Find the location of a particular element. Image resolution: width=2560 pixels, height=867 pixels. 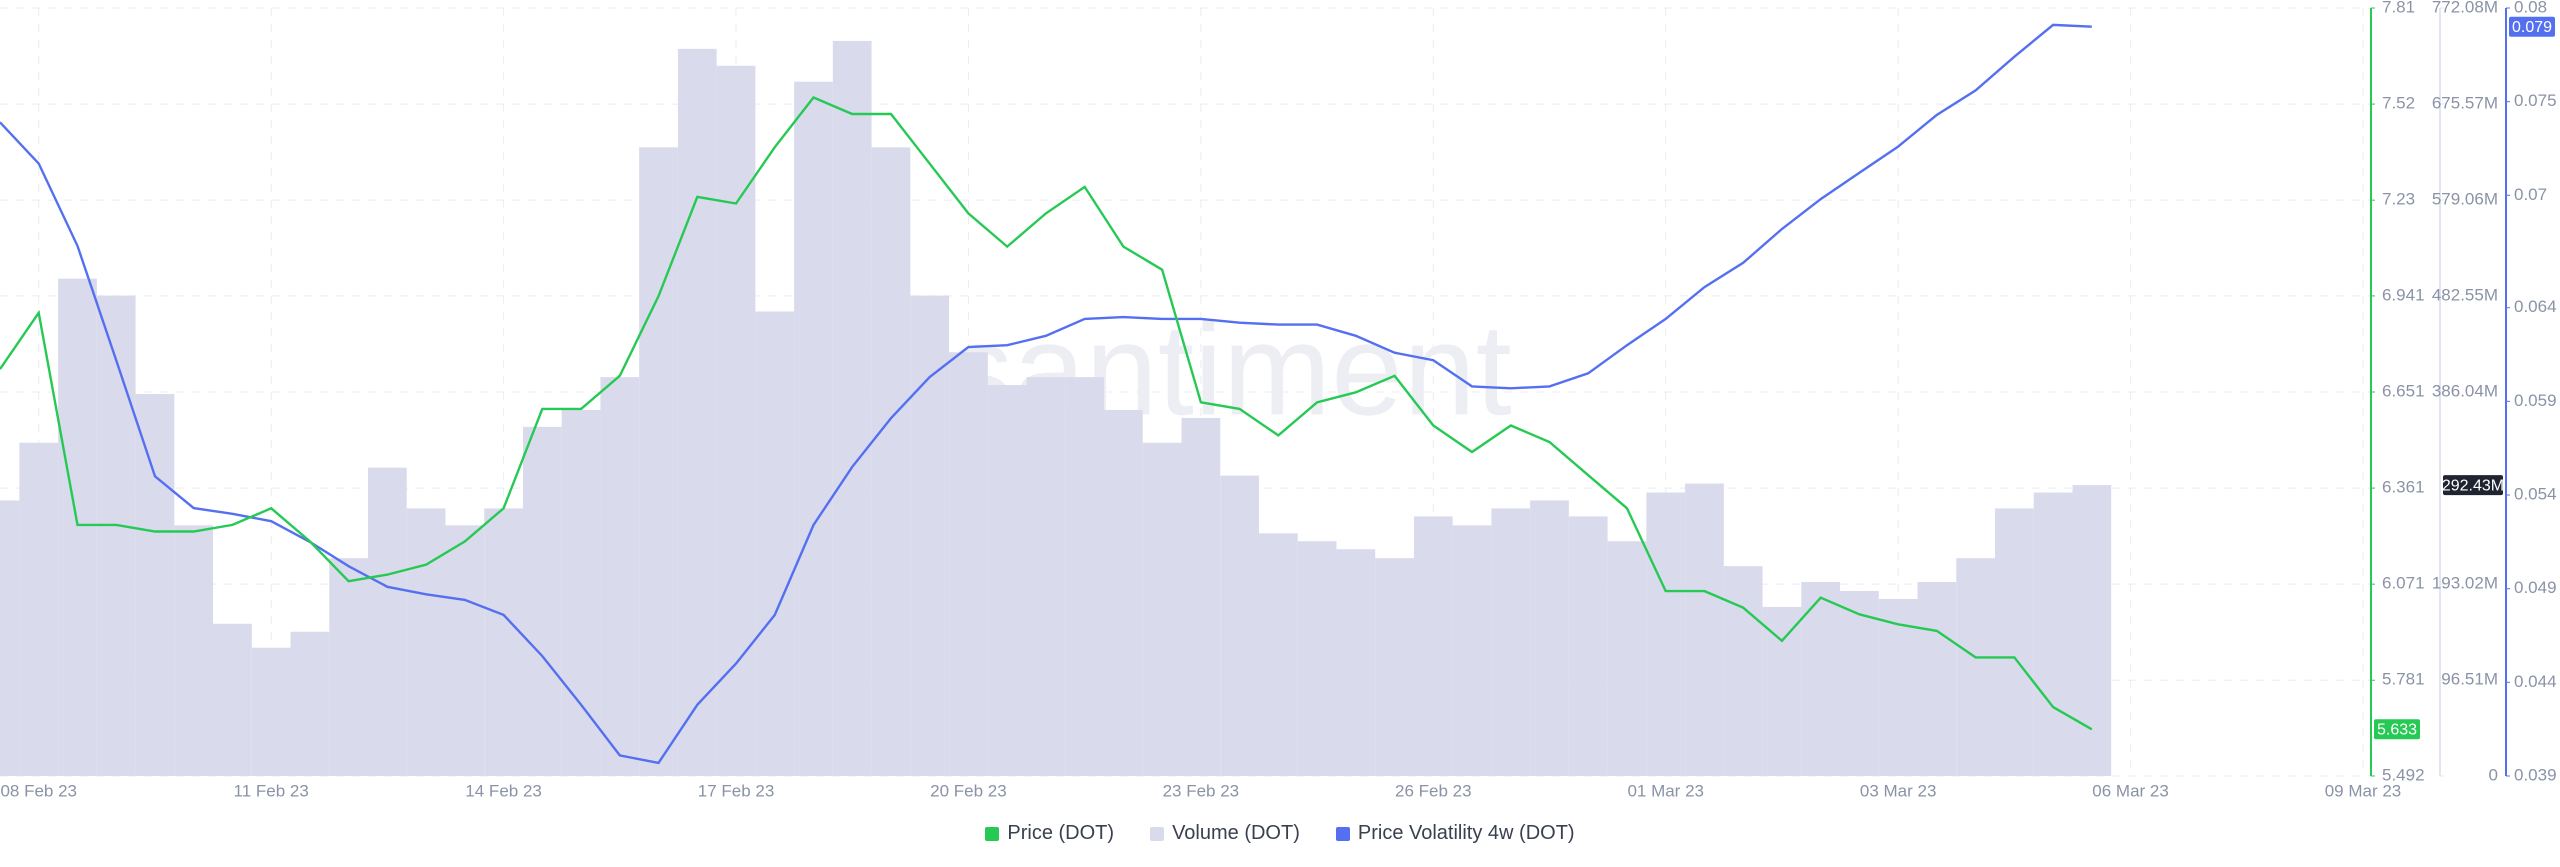

legend-label: Price (DOT) is located at coordinates (1061, 833).